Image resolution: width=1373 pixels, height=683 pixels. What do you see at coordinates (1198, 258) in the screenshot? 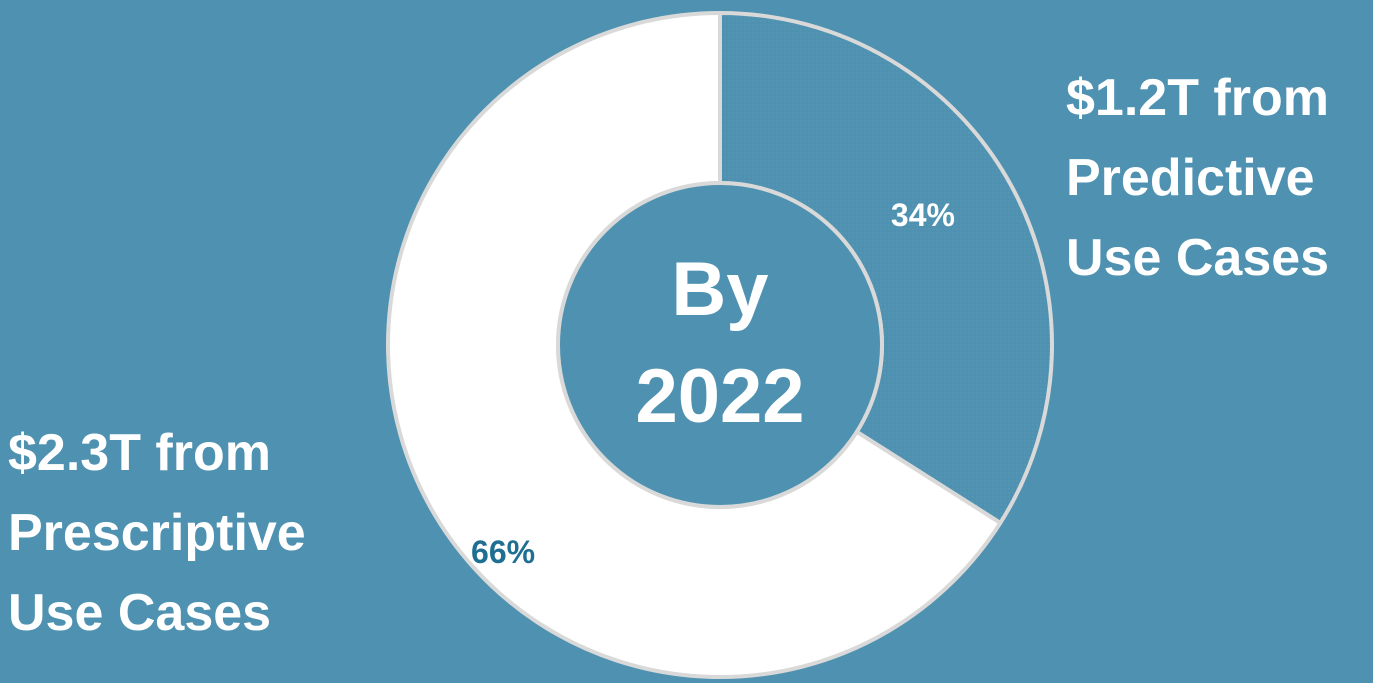
I see `callout-predictive-line-3: Use Cases` at bounding box center [1198, 258].